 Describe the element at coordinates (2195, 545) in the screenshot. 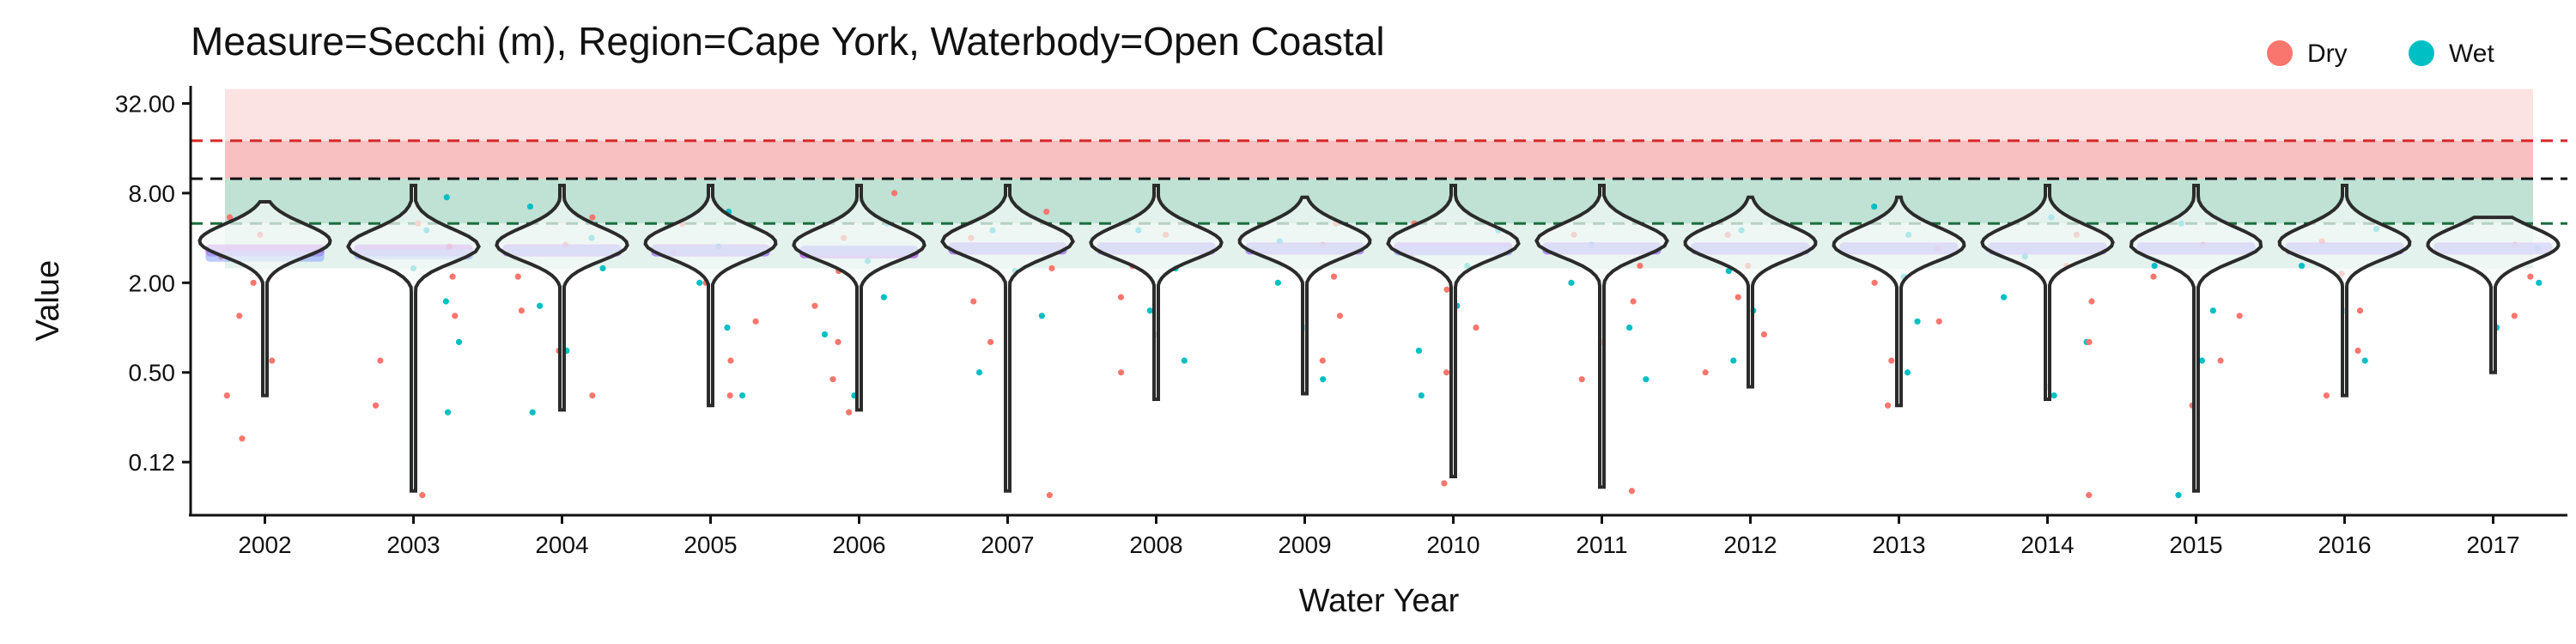

I see `x-tick-label-2015: 2015` at that location.